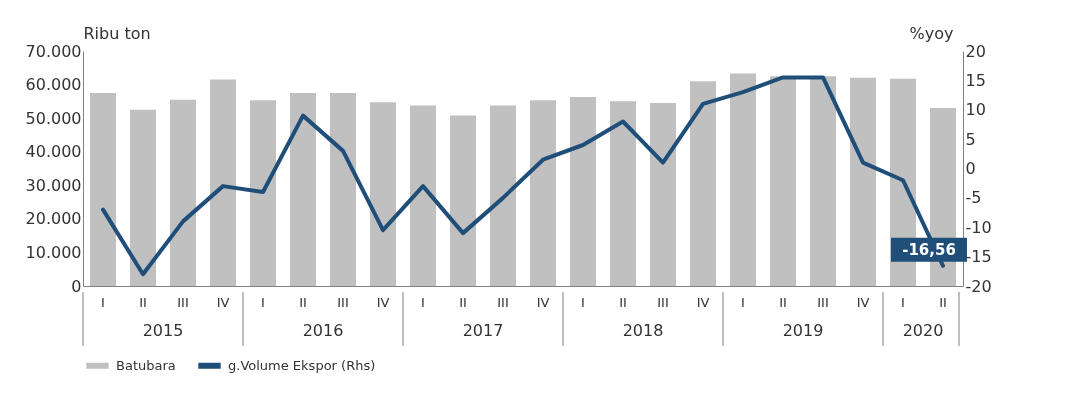  Describe the element at coordinates (53, 118) in the screenshot. I see `y-tick-label: 50.000` at that location.